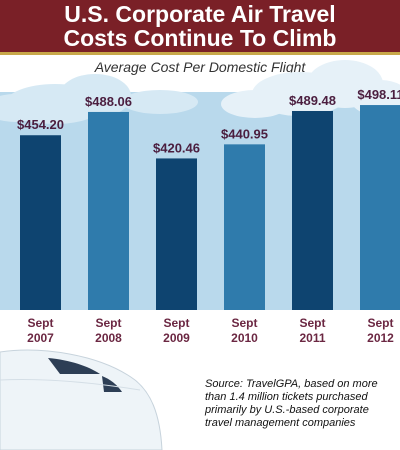 The height and width of the screenshot is (450, 400). I want to click on gold-divider, so click(200, 53).